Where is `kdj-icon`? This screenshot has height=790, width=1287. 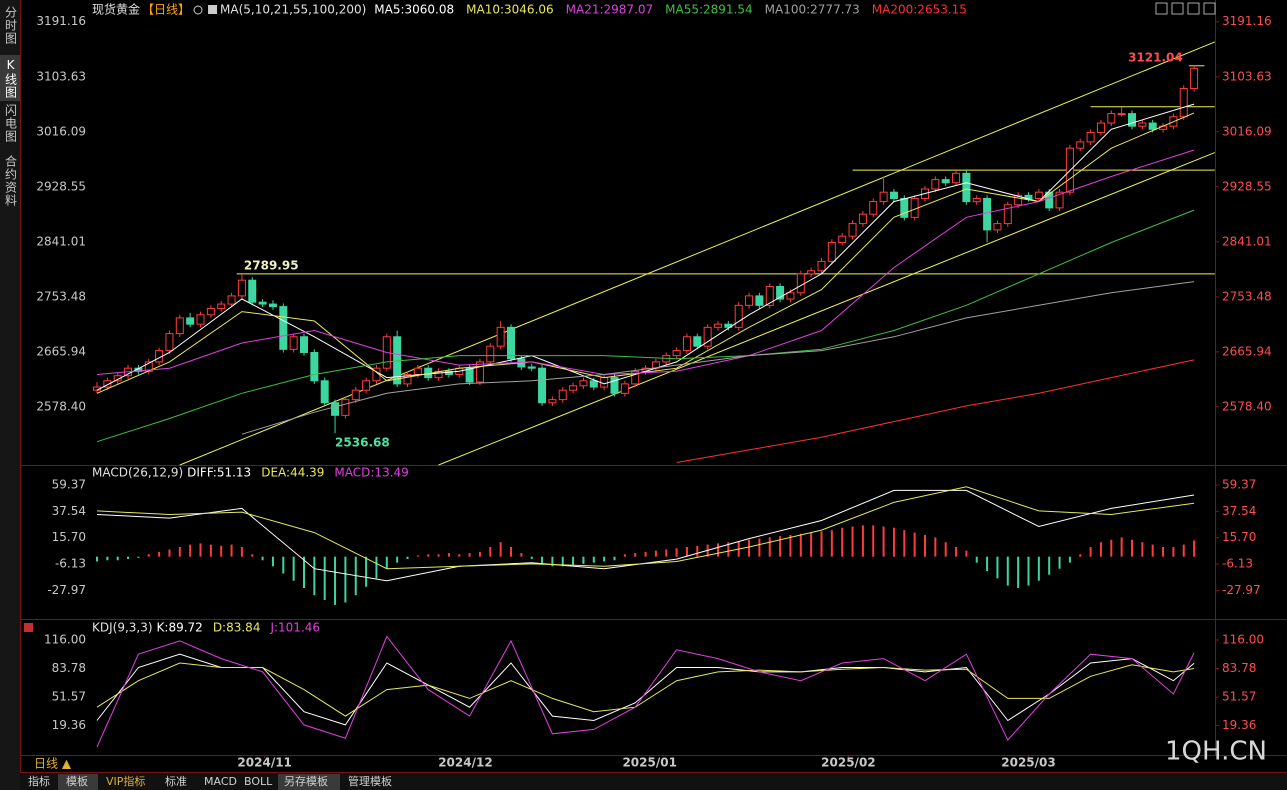 kdj-icon is located at coordinates (28, 627).